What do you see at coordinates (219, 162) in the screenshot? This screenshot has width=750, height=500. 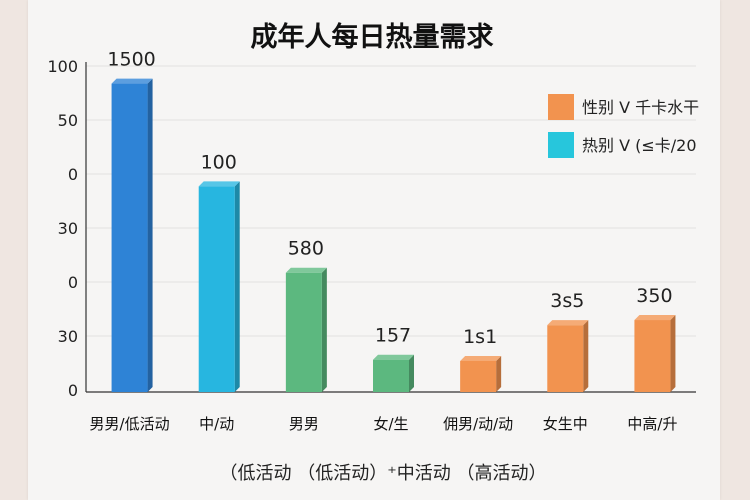 I see `data-label: 100` at bounding box center [219, 162].